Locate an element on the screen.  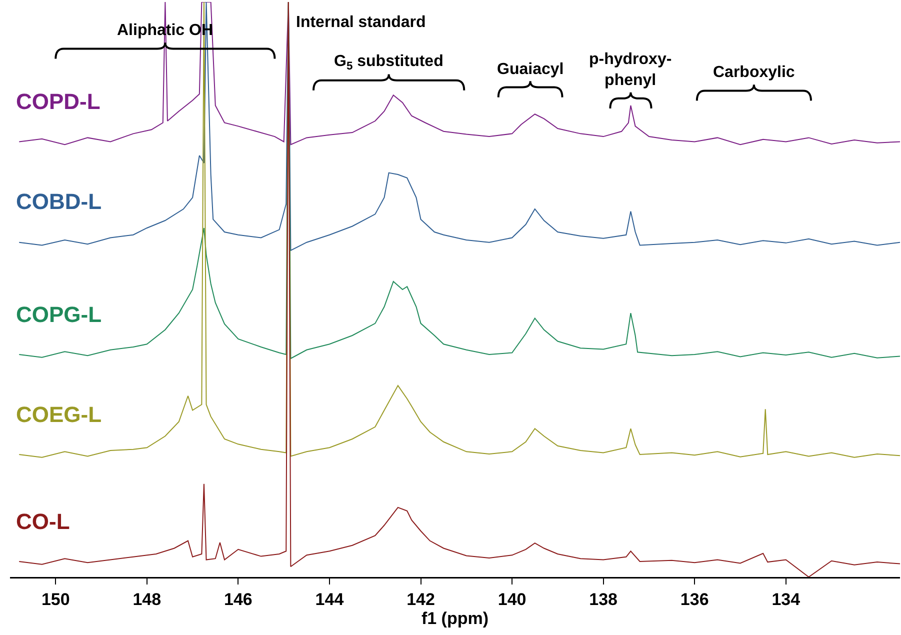
annotation: G$_{5}$ substituted is located at coordinates (389, 62).